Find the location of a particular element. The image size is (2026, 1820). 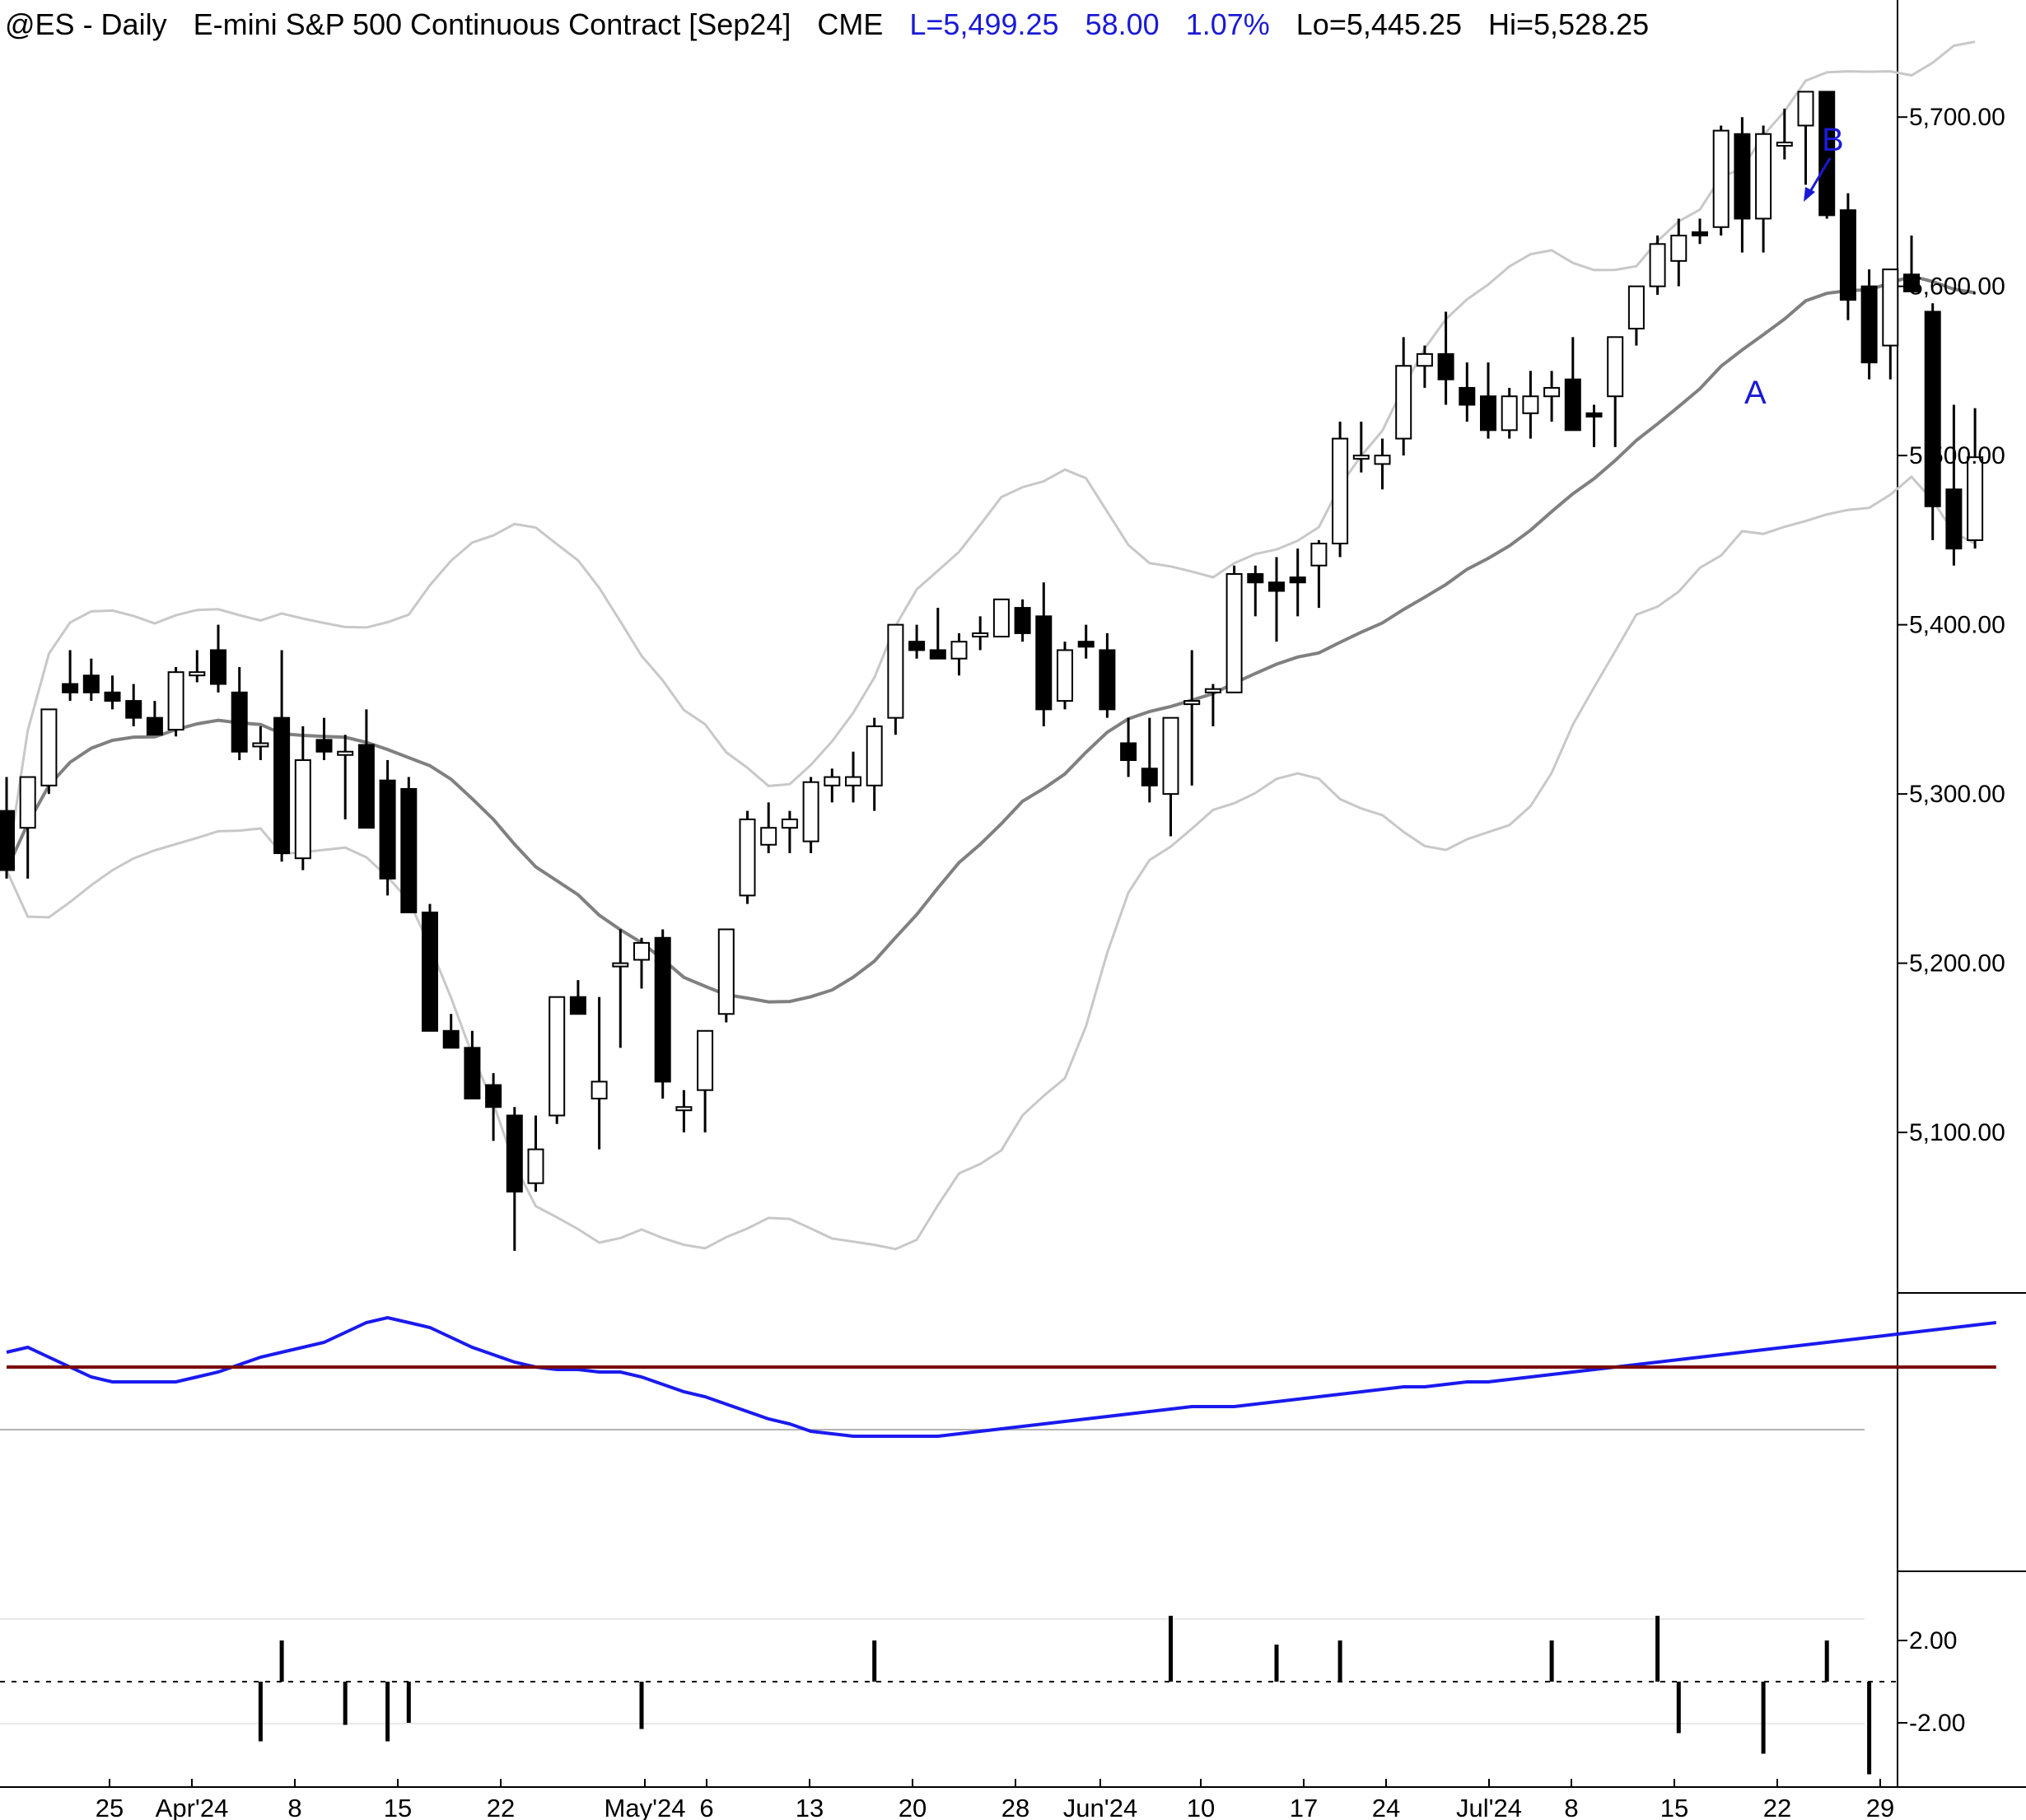

date-tick-label: 22 is located at coordinates (1777, 1807).